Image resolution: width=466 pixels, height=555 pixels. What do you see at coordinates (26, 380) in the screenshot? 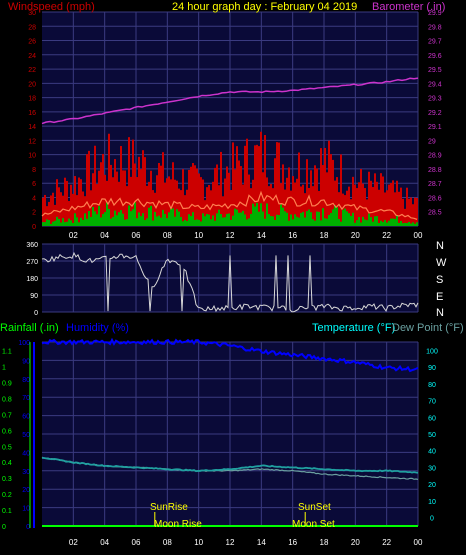
I see `humidity-tick-label: 80` at bounding box center [26, 380].